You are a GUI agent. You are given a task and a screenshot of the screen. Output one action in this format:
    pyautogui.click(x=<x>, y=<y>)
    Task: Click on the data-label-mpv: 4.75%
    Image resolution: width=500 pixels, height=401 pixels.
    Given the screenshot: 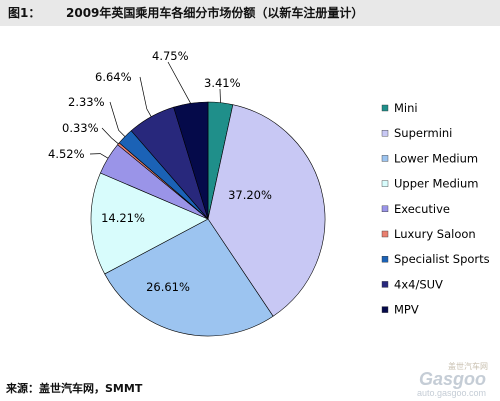 What is the action you would take?
    pyautogui.click(x=170, y=56)
    